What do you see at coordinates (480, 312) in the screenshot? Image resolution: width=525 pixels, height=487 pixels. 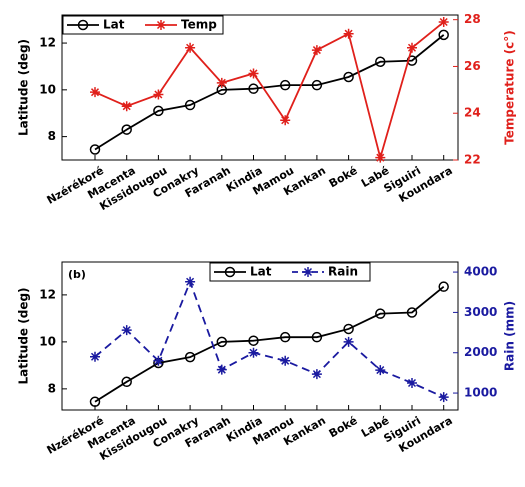 I see `y2-tick-label: 3000` at bounding box center [480, 312].